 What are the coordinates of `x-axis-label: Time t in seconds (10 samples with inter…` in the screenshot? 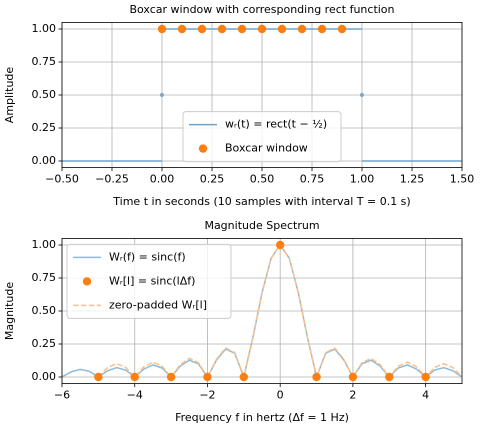 It's located at (261, 201).